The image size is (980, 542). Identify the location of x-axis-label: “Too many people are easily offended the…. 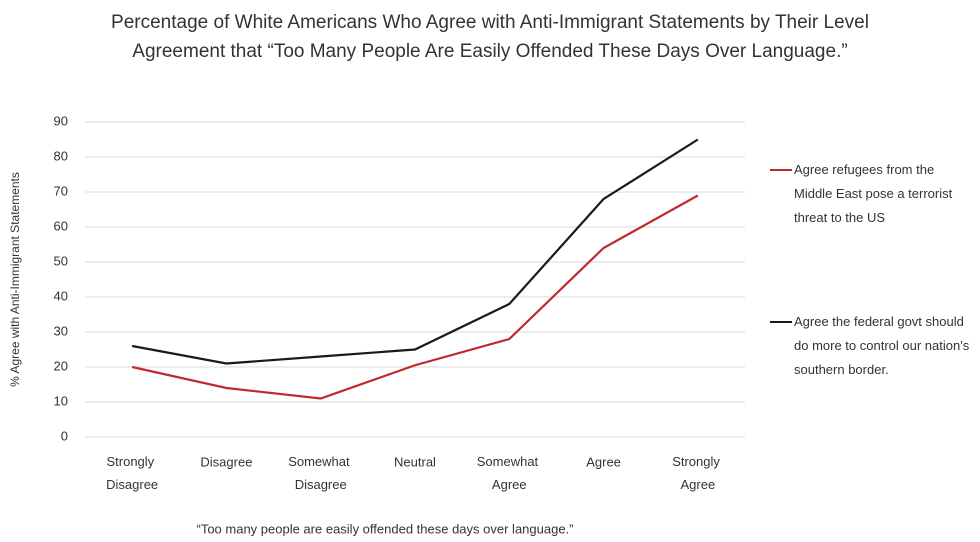
(384, 528).